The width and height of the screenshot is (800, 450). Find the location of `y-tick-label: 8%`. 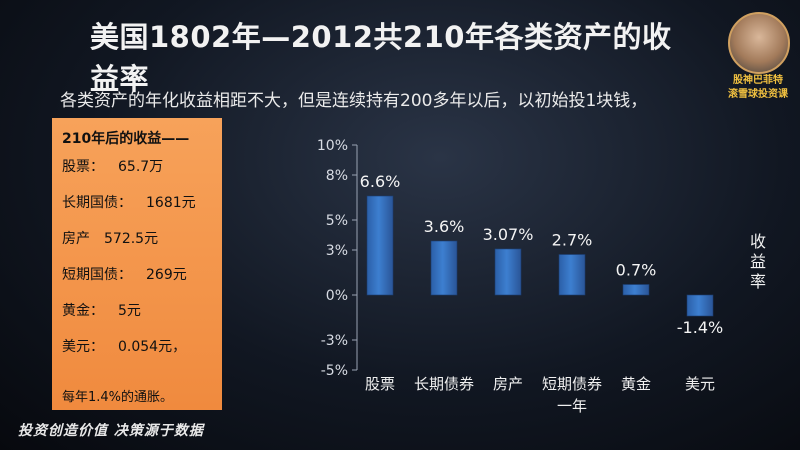

y-tick-label: 8% is located at coordinates (337, 176).